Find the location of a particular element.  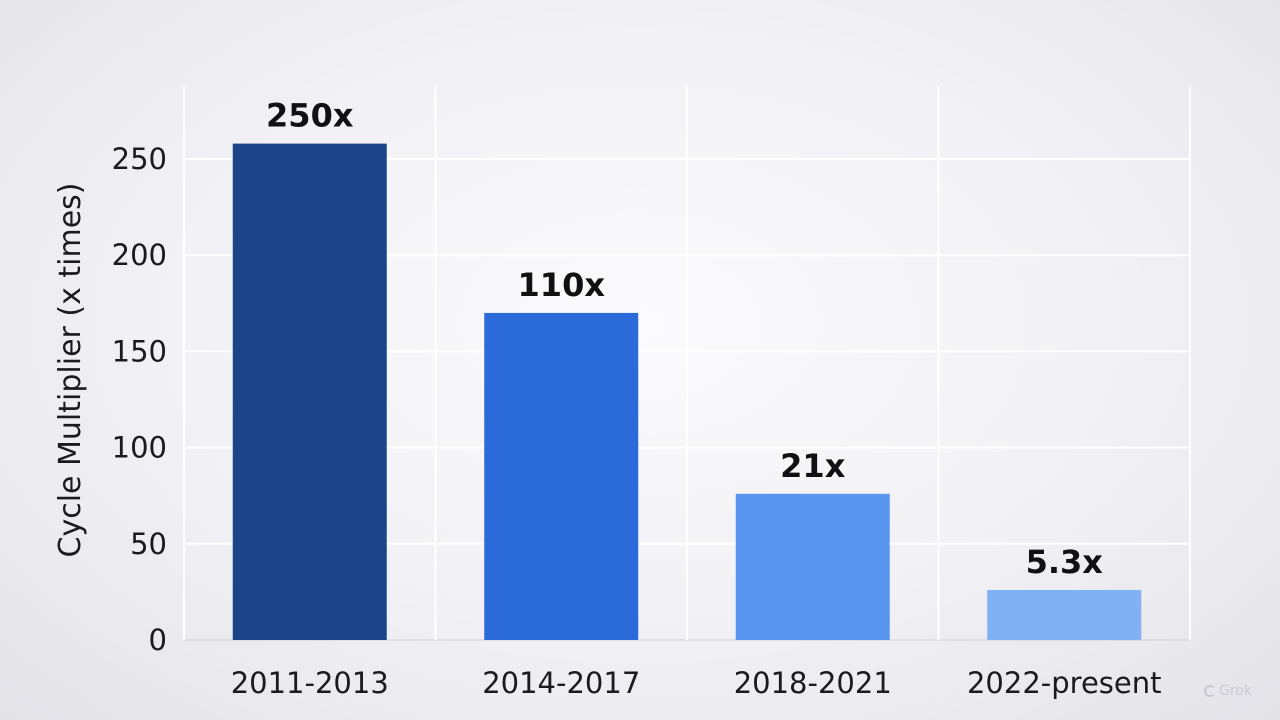

x-axis-categories: 2011-2013 2014-2017 2018-2021 2022-present is located at coordinates (696, 683).